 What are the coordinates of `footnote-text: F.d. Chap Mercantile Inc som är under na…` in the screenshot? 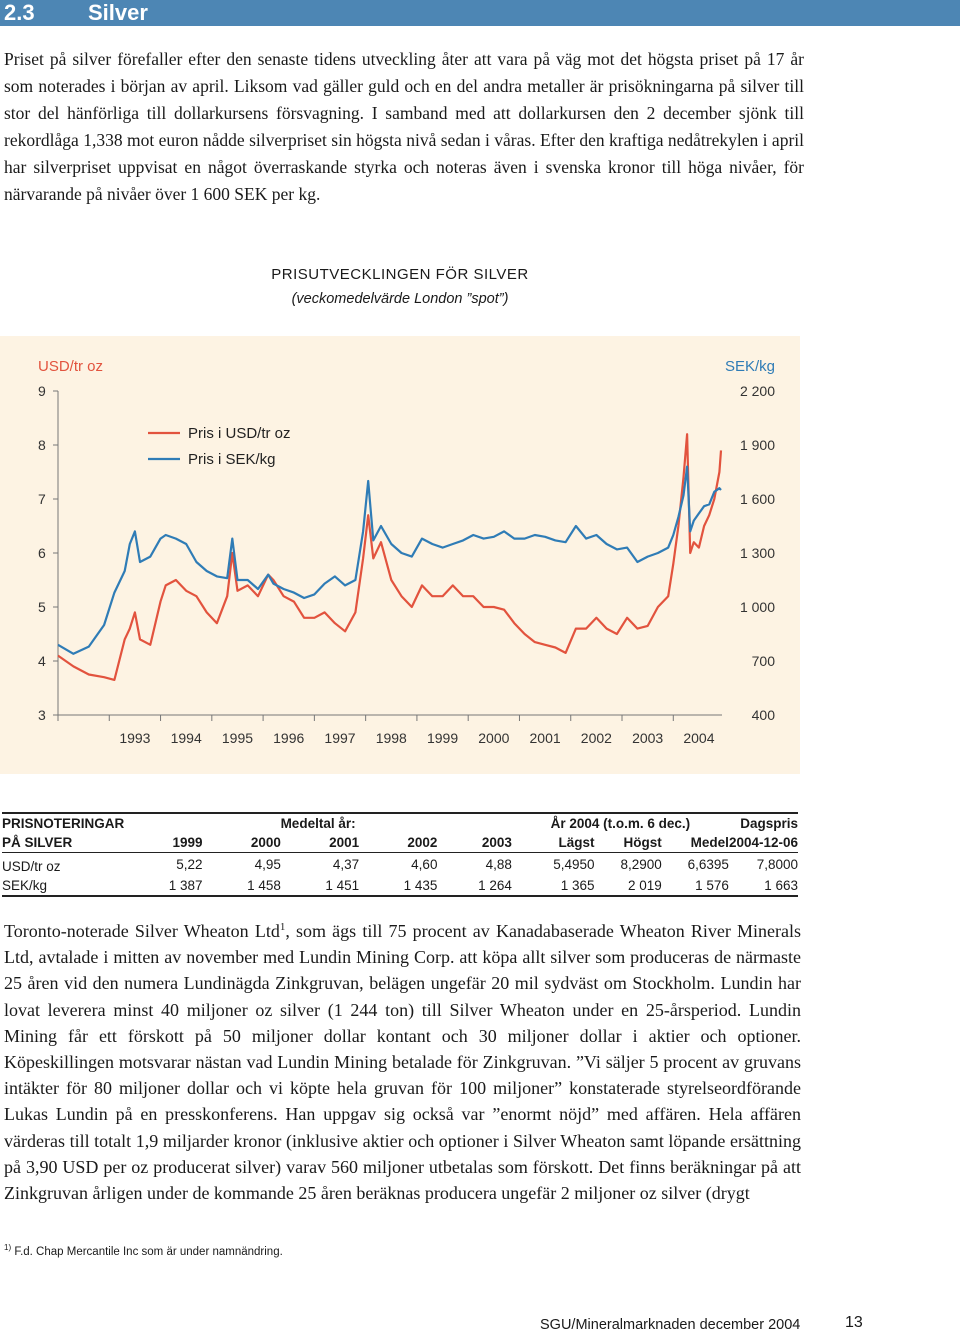 It's located at (148, 1251).